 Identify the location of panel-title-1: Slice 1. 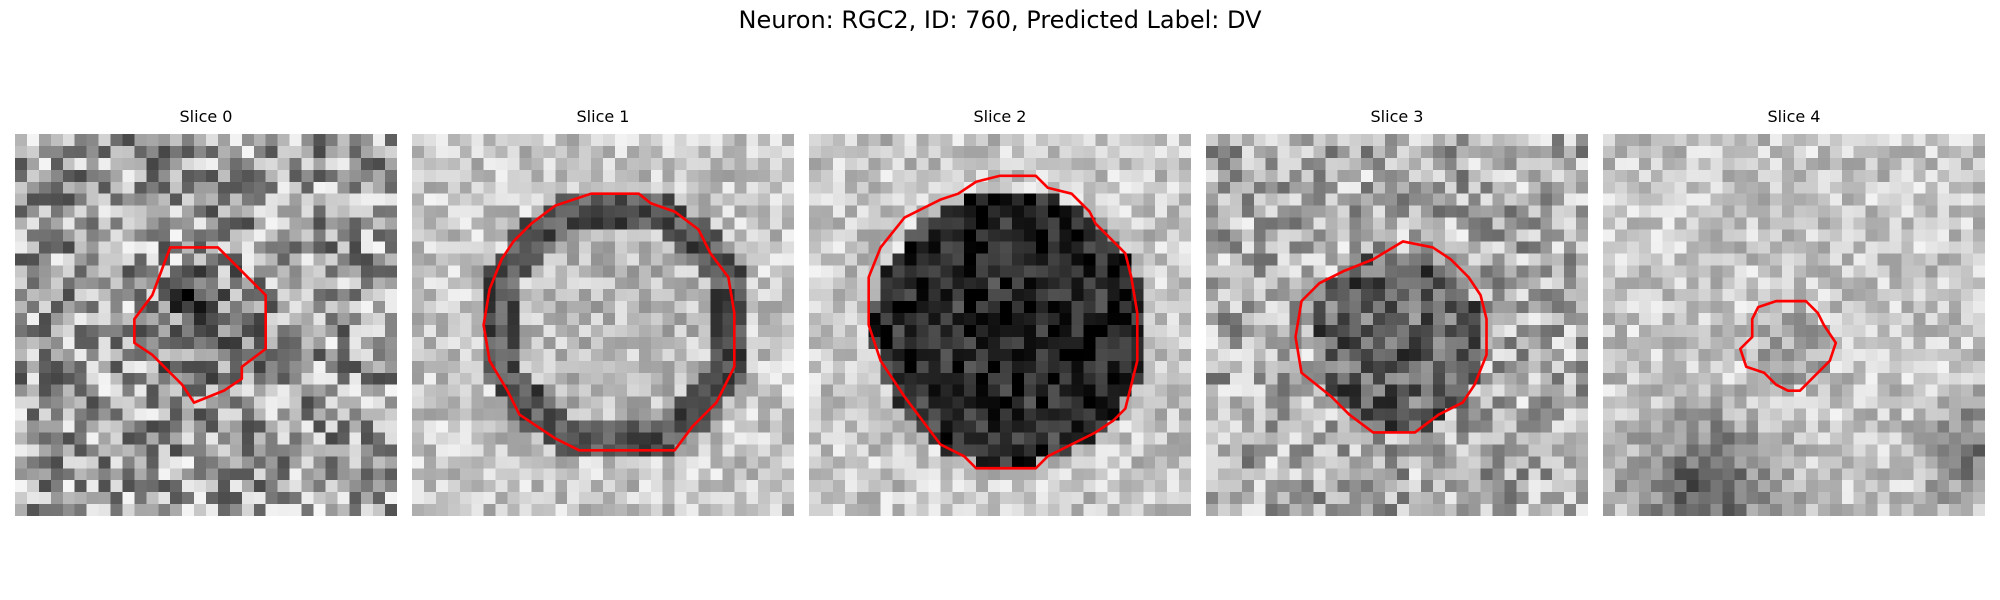
(603, 116).